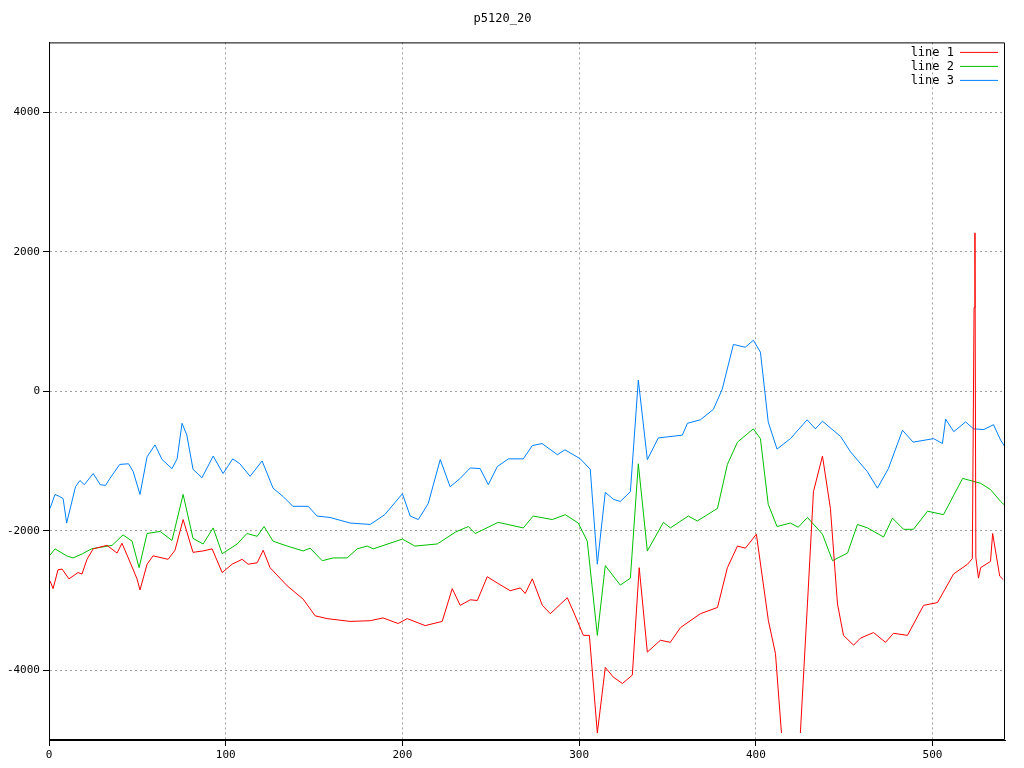 This screenshot has width=1024, height=768. Describe the element at coordinates (402, 755) in the screenshot. I see `x-tick-label: 200` at that location.